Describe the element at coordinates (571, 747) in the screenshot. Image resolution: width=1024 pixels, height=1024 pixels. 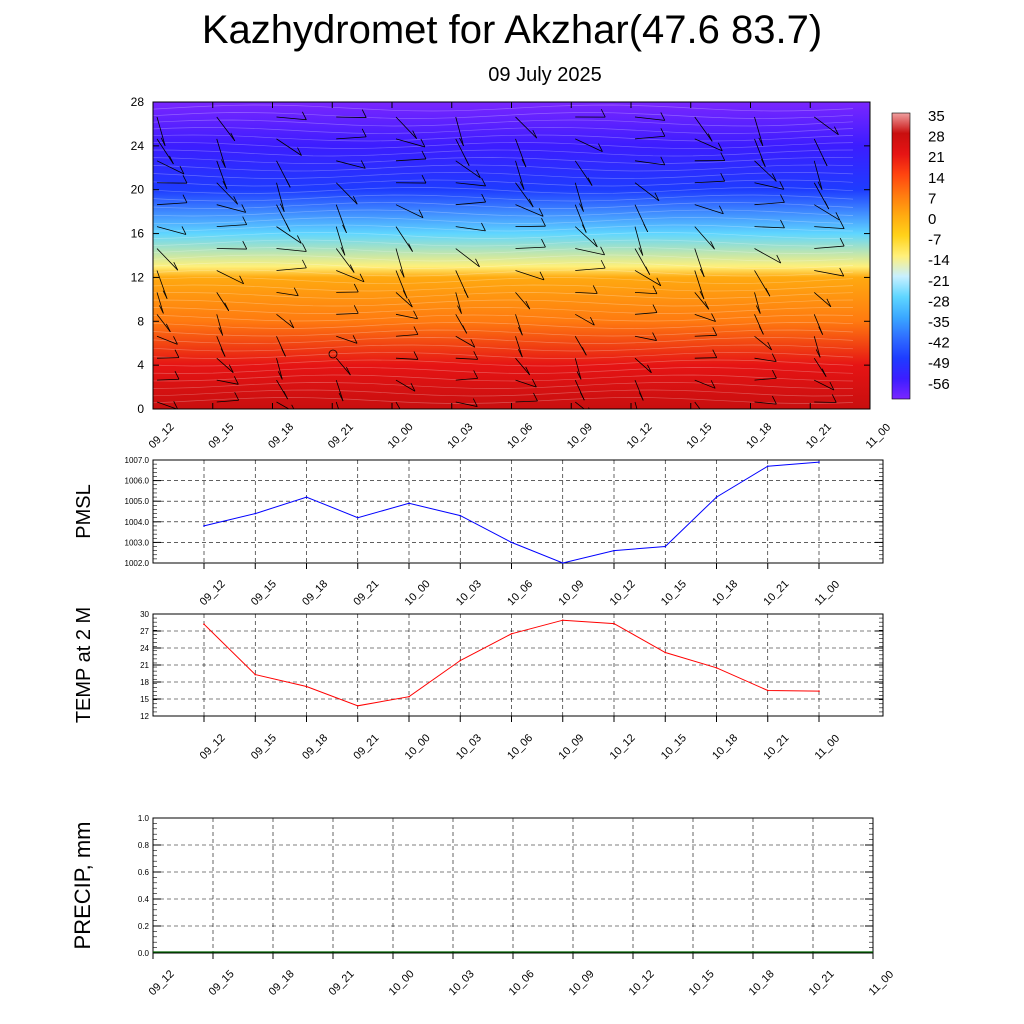
I see `x-tick-label: 10_09` at that location.